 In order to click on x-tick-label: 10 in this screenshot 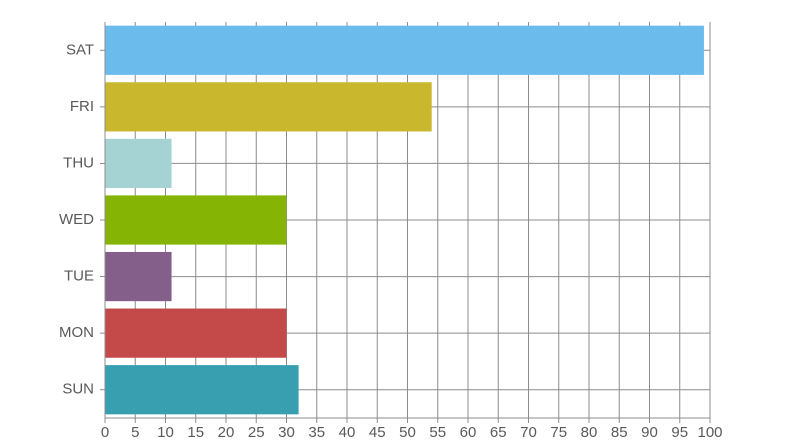, I will do `click(165, 432)`.